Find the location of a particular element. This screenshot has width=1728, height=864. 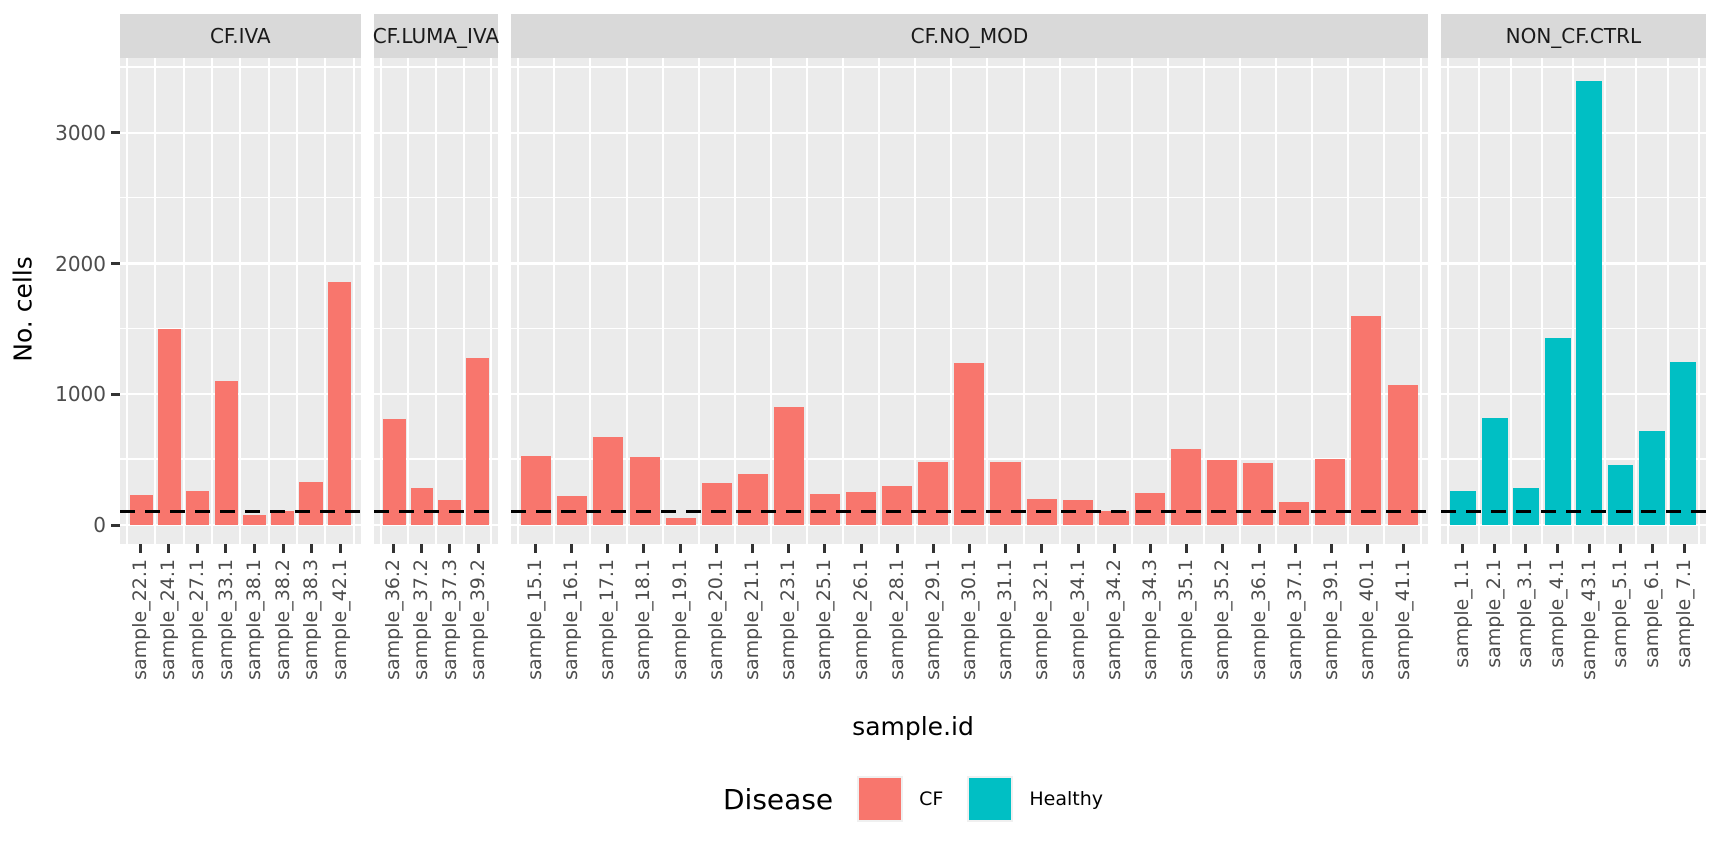

x-tick-label: sample_17.1 is located at coordinates (607, 619).